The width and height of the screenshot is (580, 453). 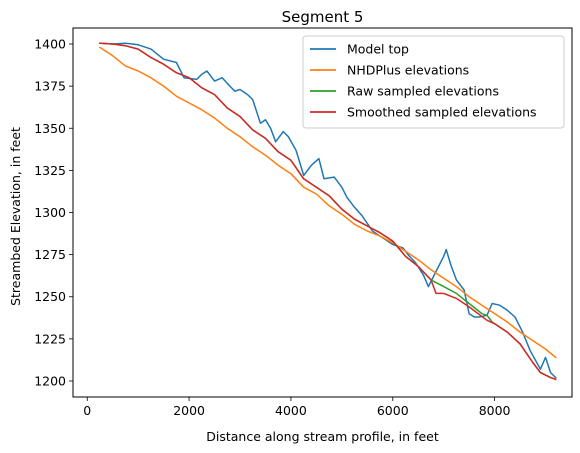 What do you see at coordinates (50, 128) in the screenshot?
I see `y-tick-label: 1350` at bounding box center [50, 128].